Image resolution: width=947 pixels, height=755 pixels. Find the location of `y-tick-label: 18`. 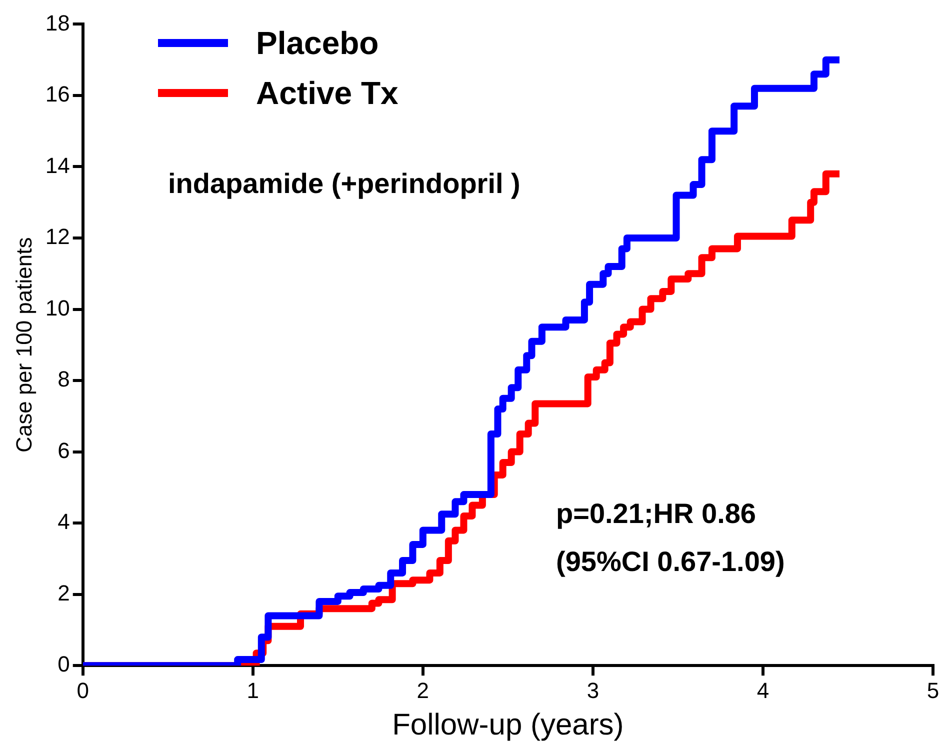

y-tick-label: 18 is located at coordinates (57, 23).